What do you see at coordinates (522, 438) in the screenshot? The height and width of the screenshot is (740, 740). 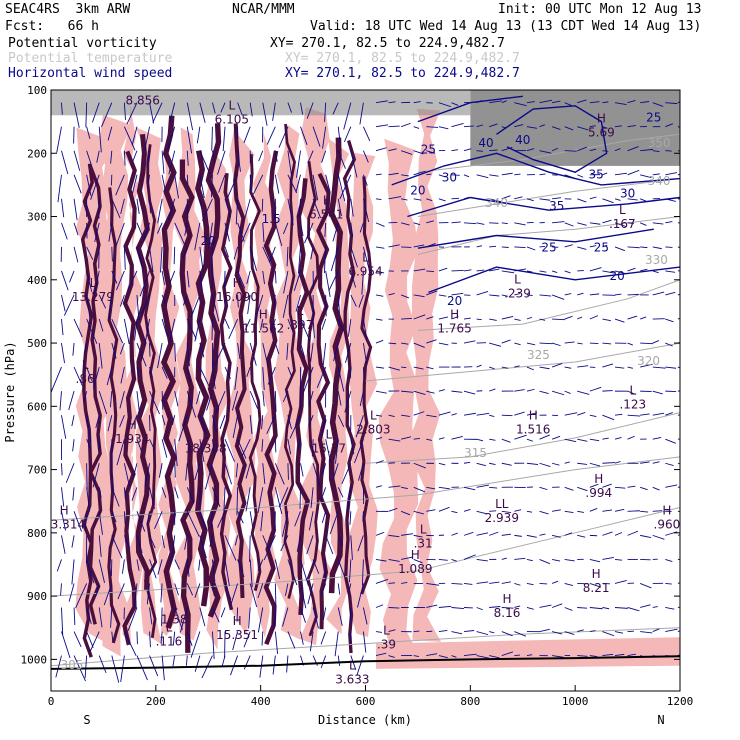 I see `theta-contour` at bounding box center [522, 438].